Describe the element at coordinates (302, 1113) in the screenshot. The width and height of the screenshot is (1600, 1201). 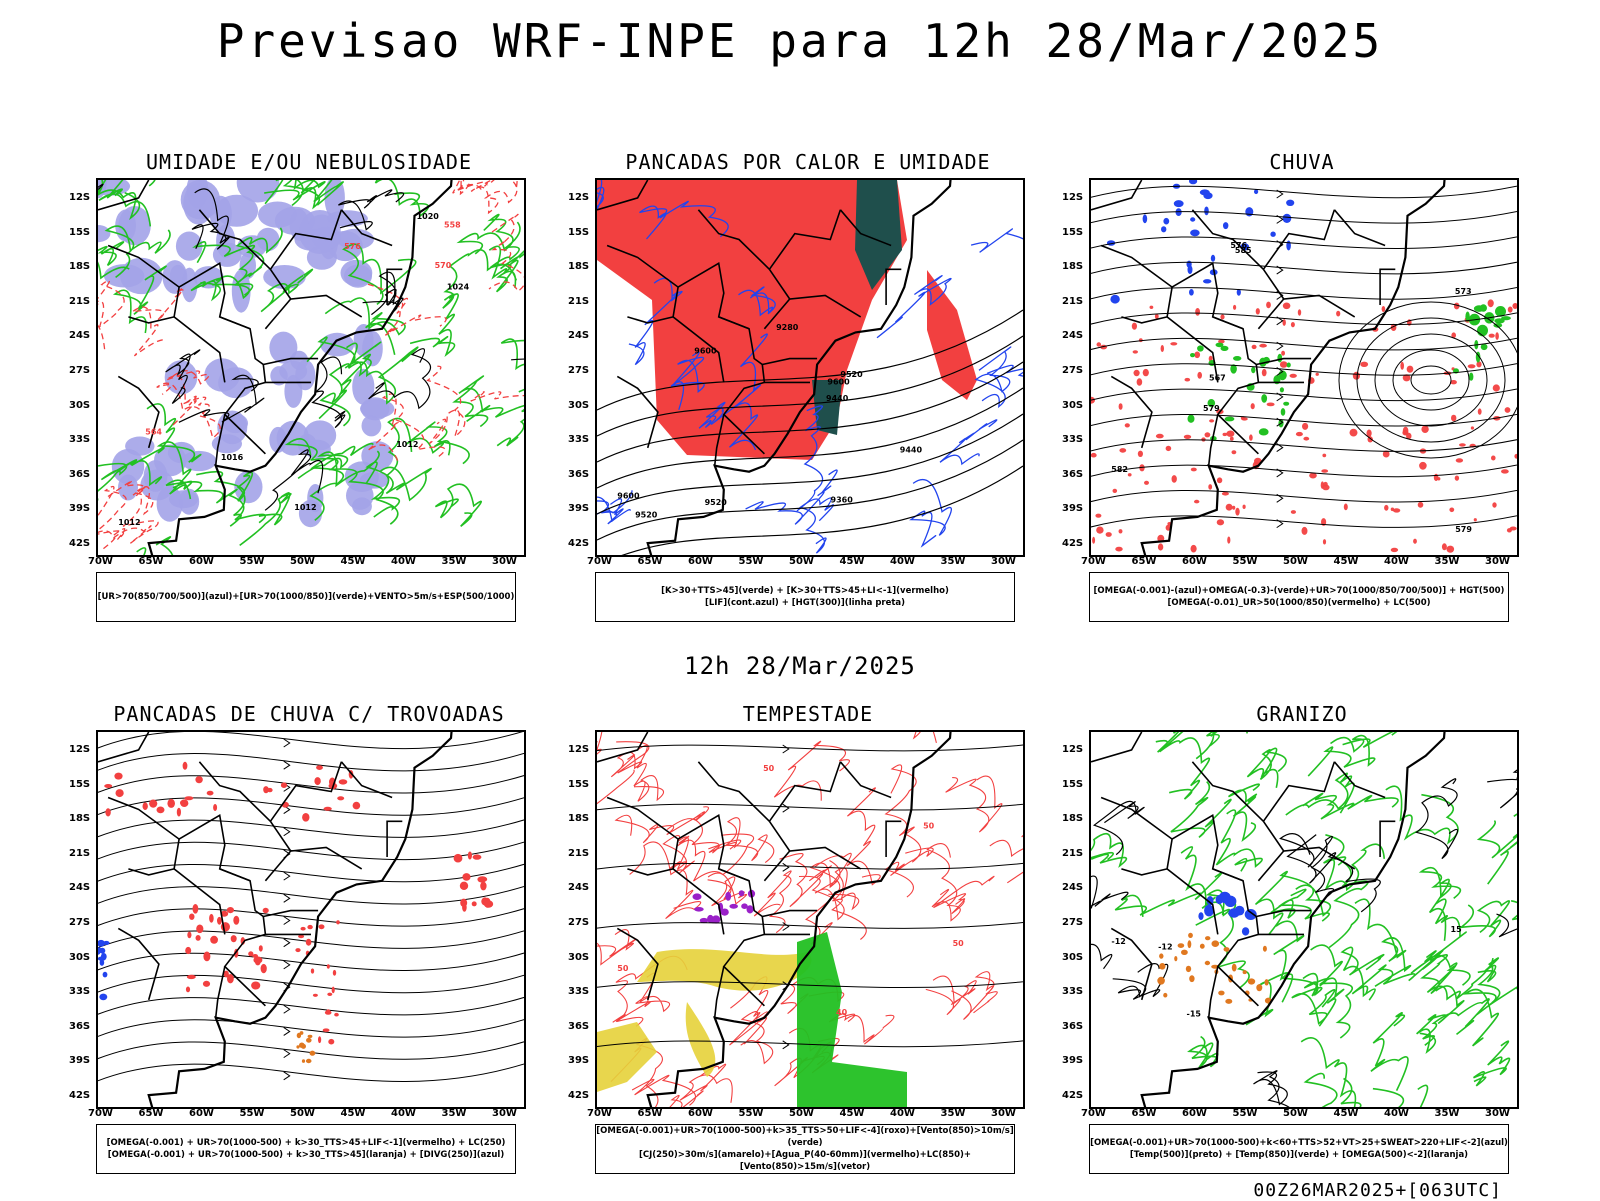
I see `lon-tick-label: 50W` at that location.